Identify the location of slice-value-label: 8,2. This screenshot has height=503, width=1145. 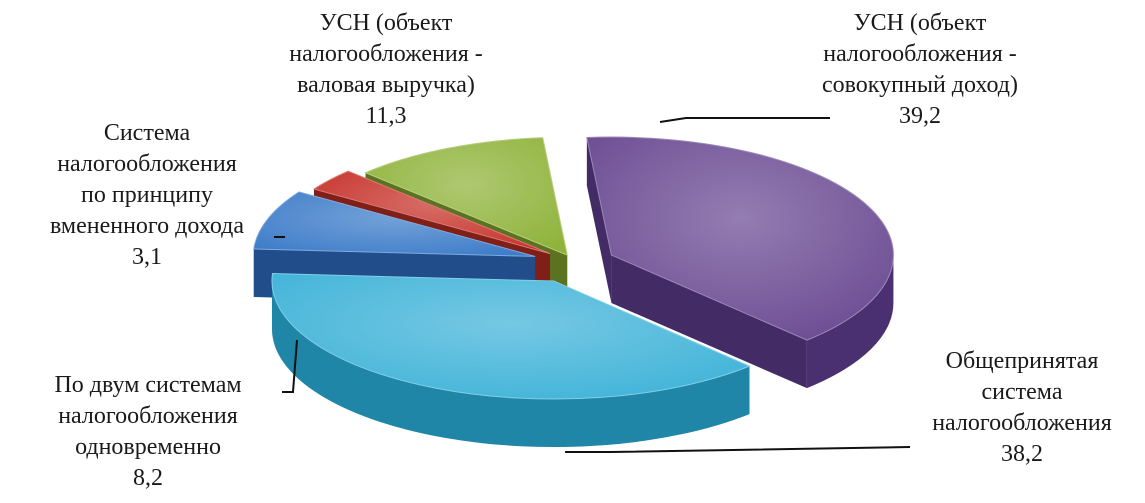
(148, 478).